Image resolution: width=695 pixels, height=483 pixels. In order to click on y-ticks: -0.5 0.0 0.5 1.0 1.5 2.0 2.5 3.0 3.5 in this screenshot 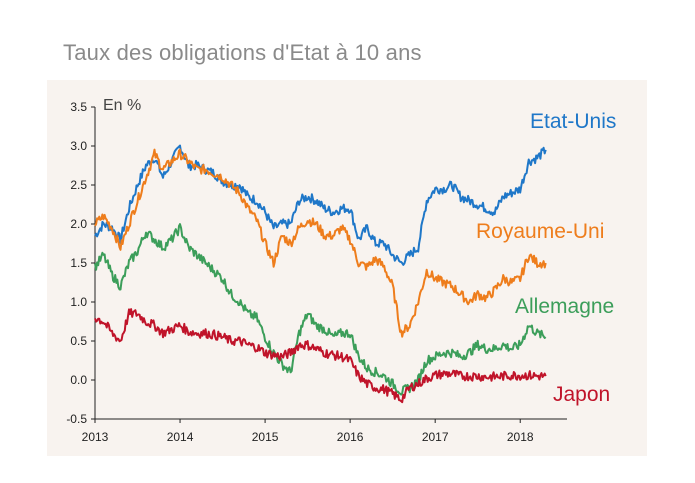, I will do `click(80, 263)`.